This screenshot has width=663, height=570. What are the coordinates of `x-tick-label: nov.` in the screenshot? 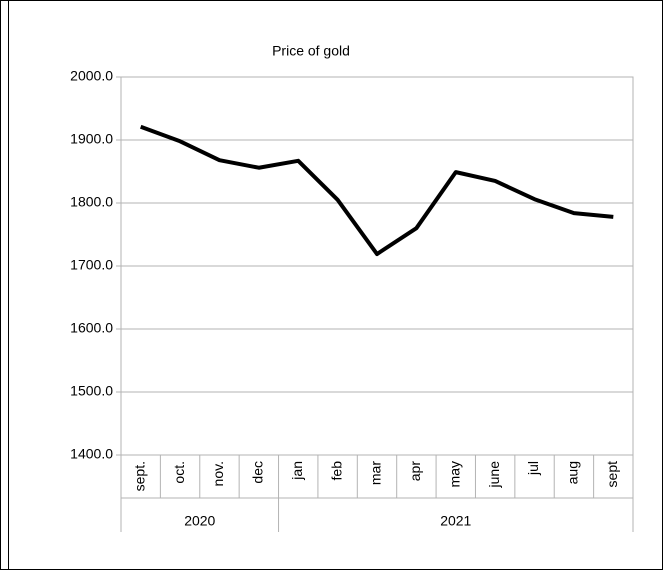 It's located at (218, 473).